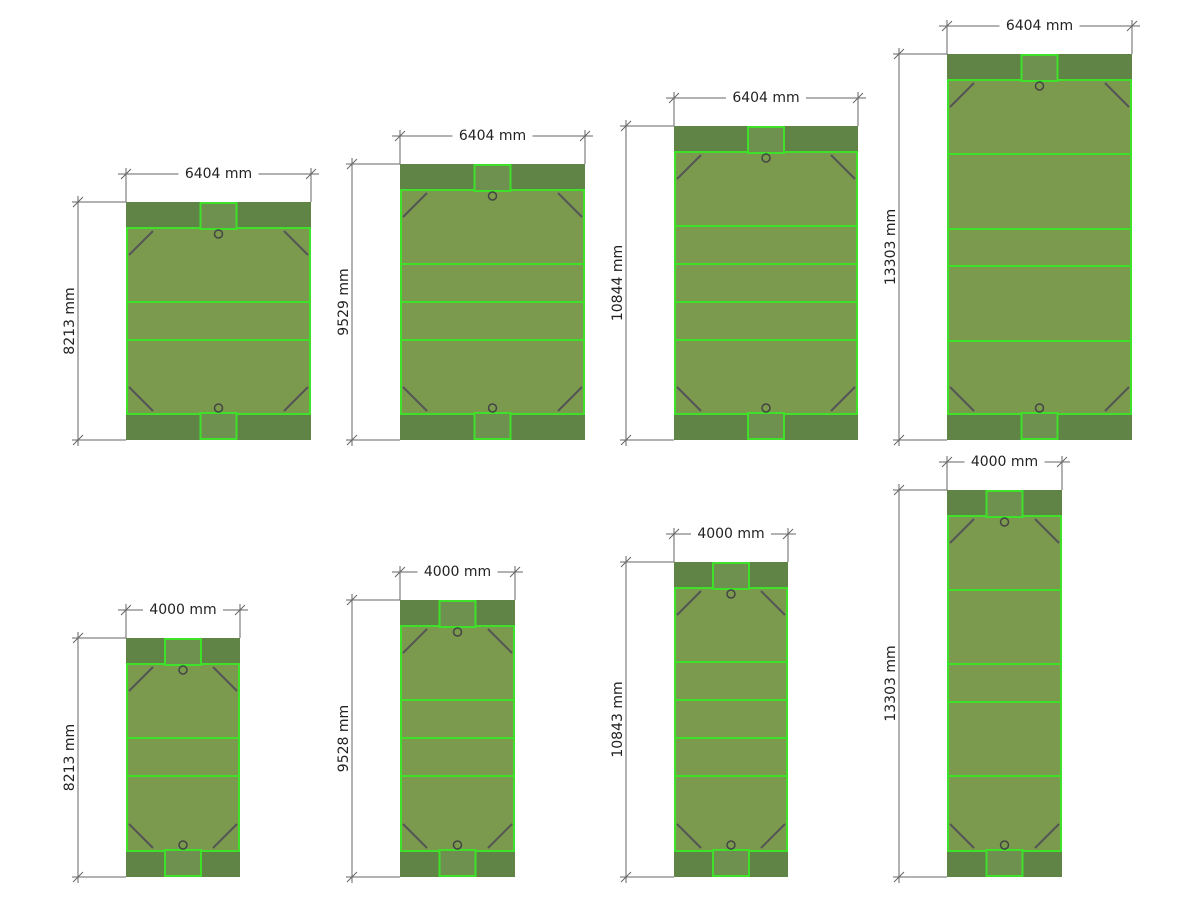 The width and height of the screenshot is (1200, 900). I want to click on tank-panel: 6404 mm 10844 mm, so click(738, 267).